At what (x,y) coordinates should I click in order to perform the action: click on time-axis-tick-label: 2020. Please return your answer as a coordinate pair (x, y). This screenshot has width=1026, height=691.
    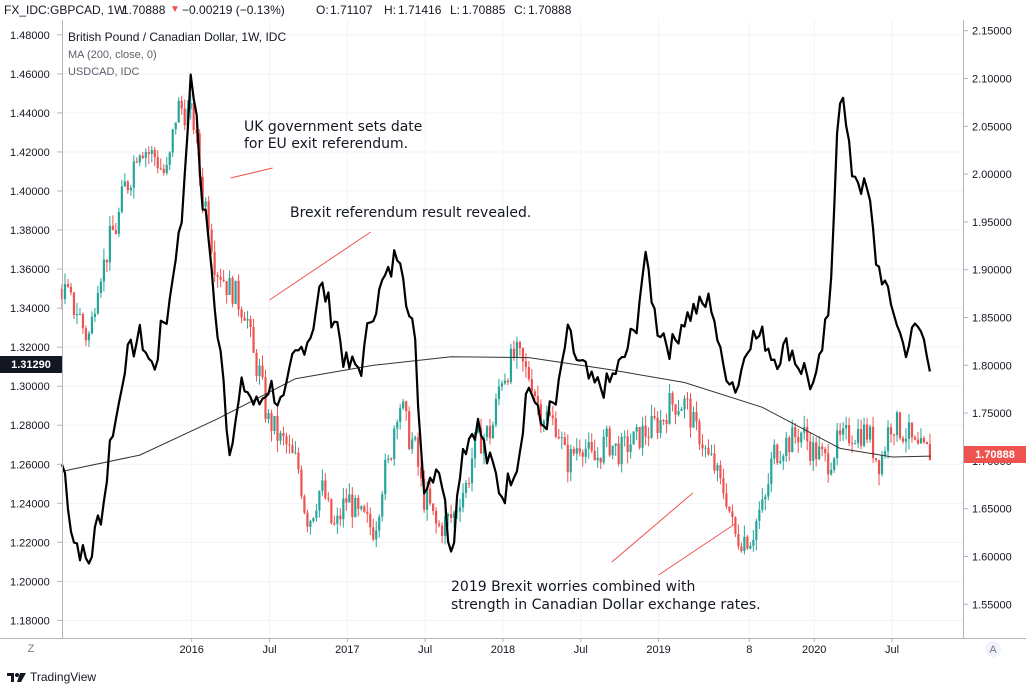
    Looking at the image, I should click on (814, 650).